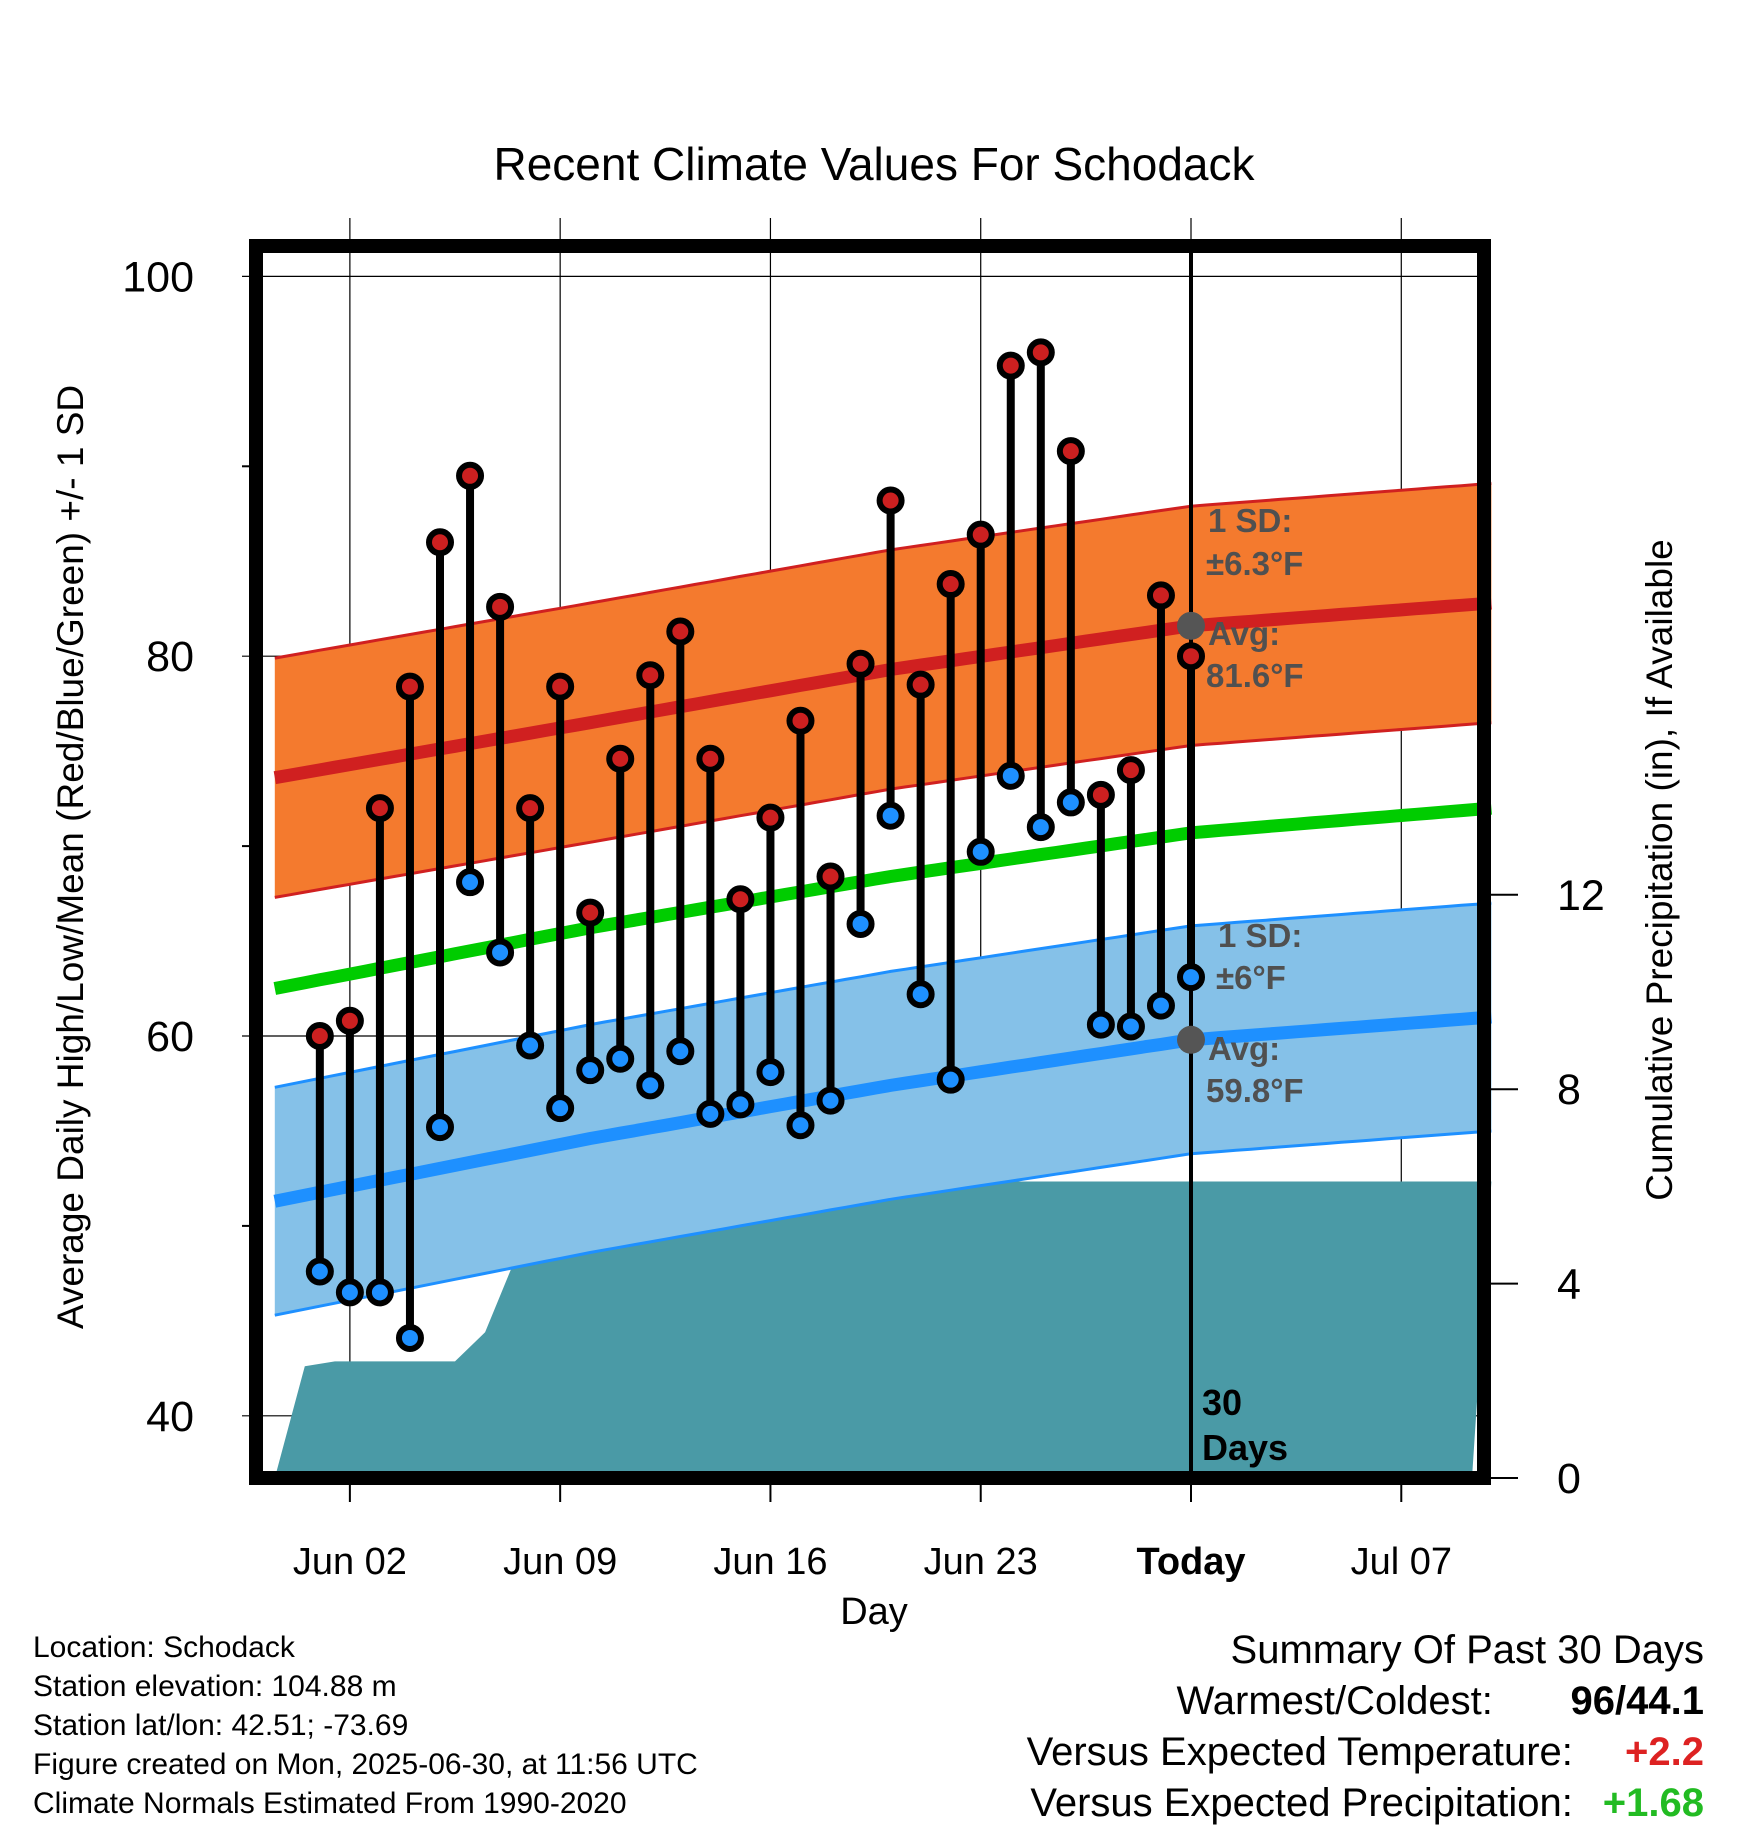 Image resolution: width=1748 pixels, height=1829 pixels. I want to click on low-sd-value: ±6°F, so click(1251, 977).